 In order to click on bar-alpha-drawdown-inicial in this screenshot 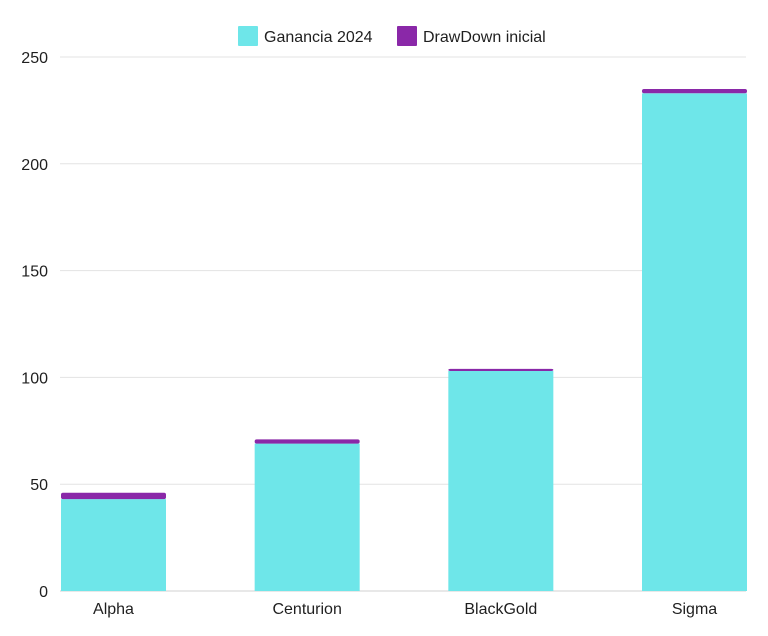, I will do `click(113, 496)`.